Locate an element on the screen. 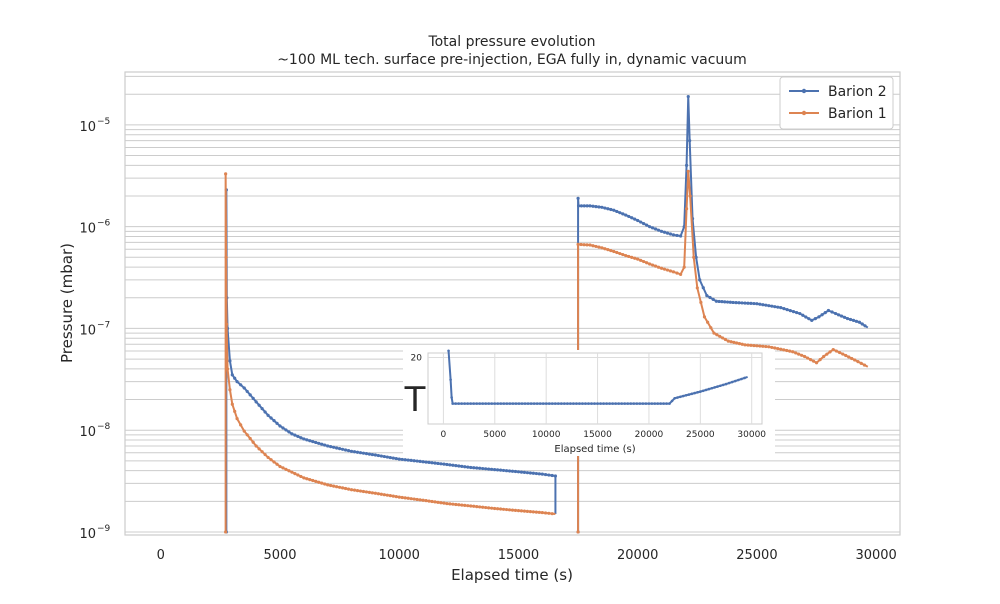  y-tick-exponent: −9 is located at coordinates (104, 529).